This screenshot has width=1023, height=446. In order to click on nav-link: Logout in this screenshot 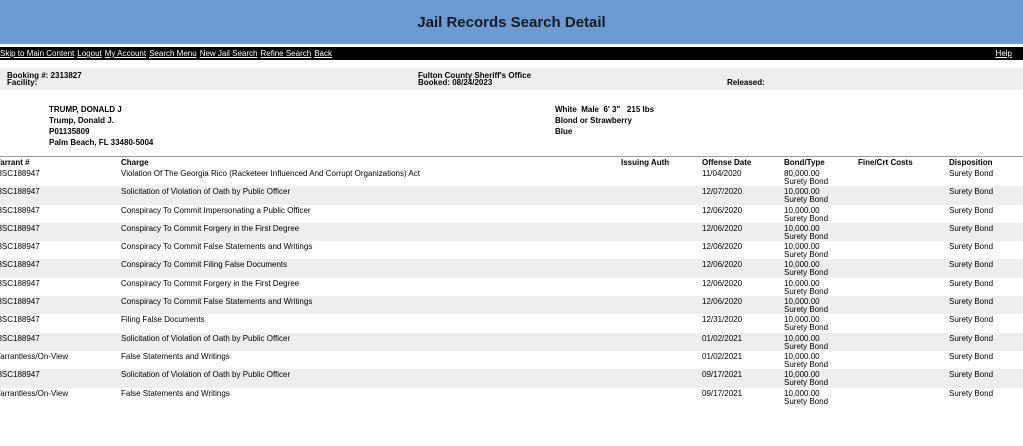, I will do `click(89, 53)`.